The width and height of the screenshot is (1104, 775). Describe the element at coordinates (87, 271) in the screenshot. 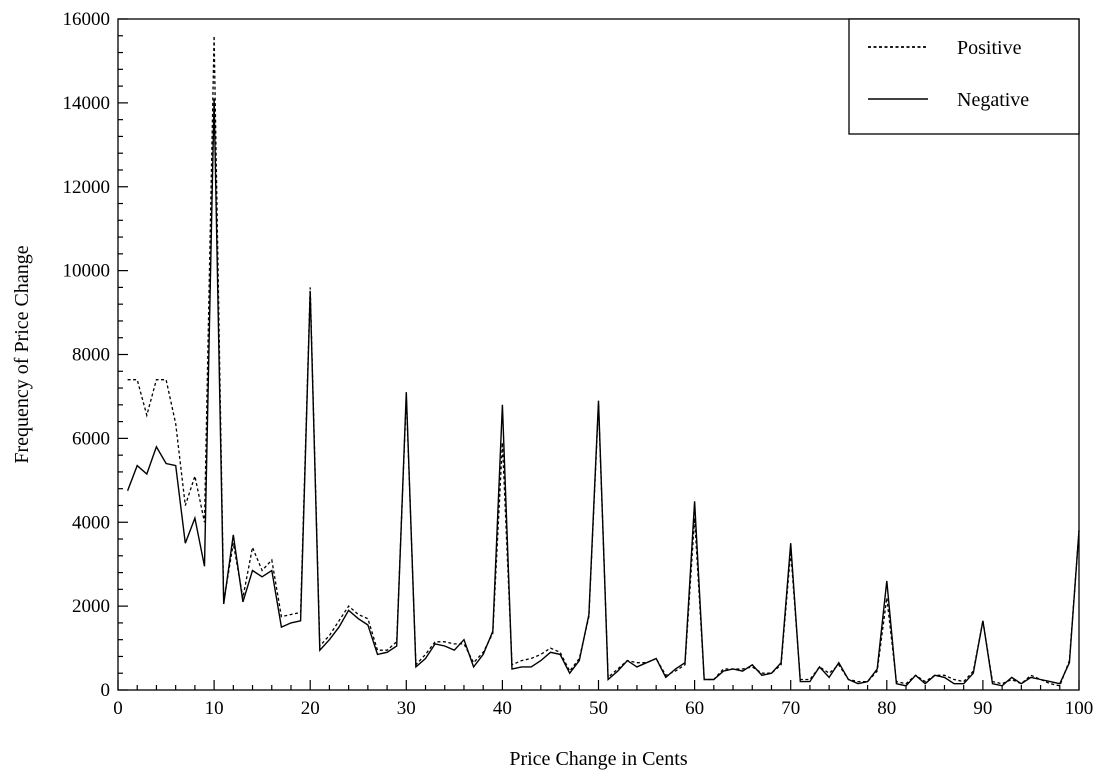

I see `y-tick-label: 10000` at that location.